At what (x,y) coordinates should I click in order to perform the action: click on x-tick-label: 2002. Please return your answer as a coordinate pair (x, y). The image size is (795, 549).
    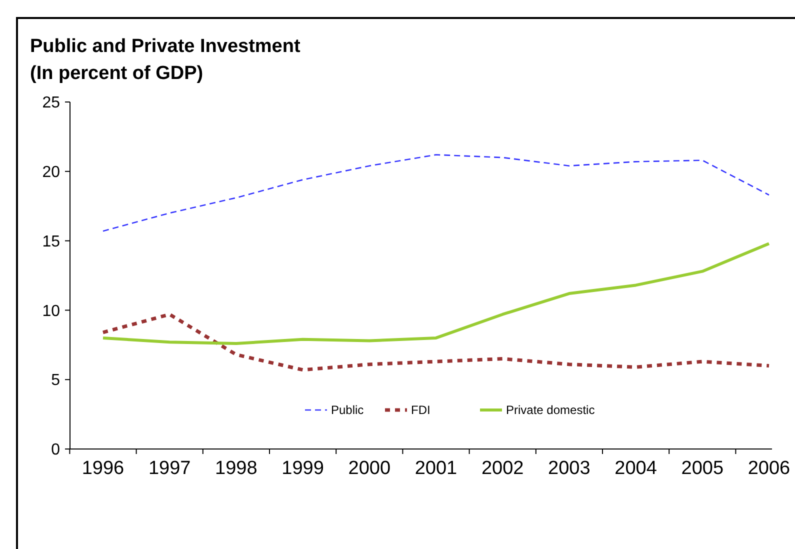
    Looking at the image, I should click on (502, 468).